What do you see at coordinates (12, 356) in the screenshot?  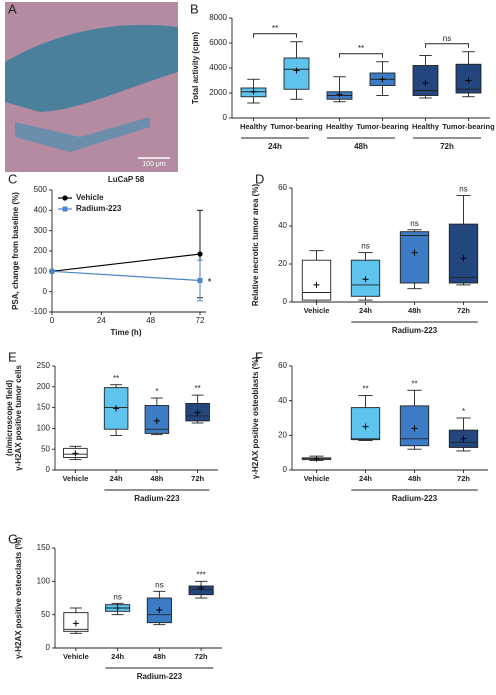 I see `panel-letter: E` at bounding box center [12, 356].